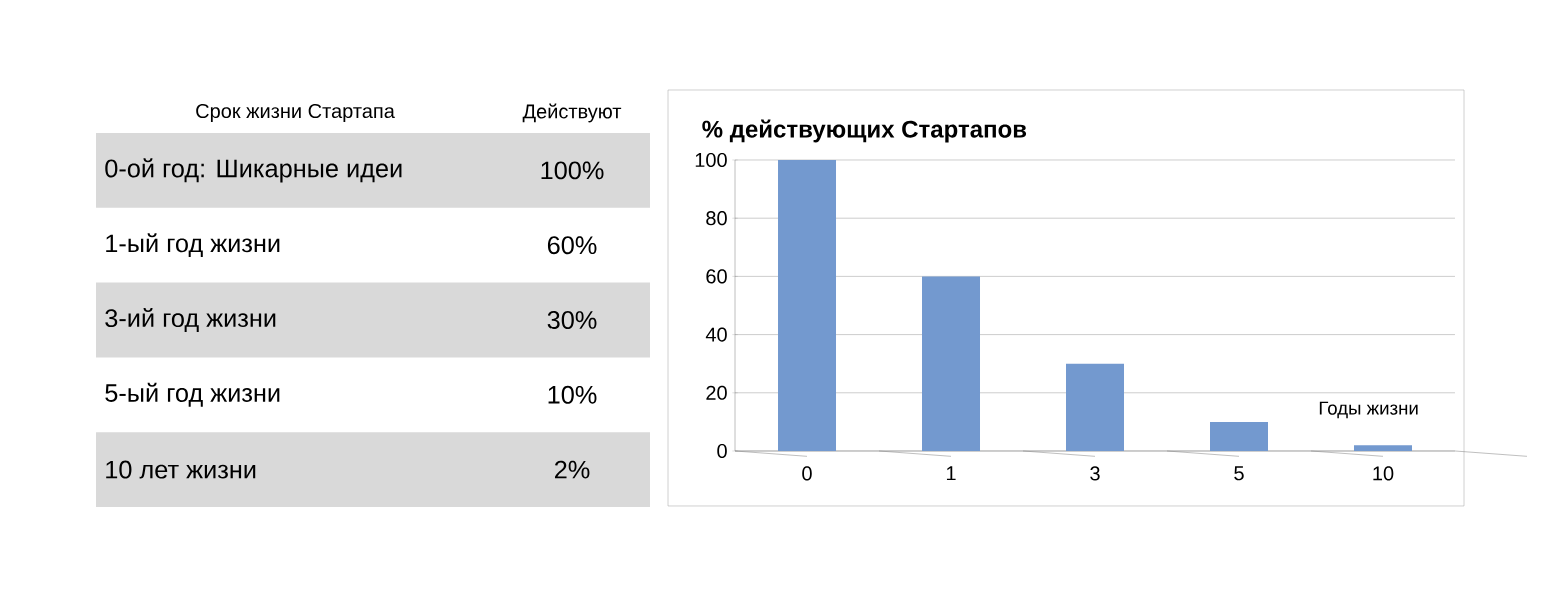 The image size is (1541, 599). Describe the element at coordinates (716, 218) in the screenshot. I see `y-tick-label: 80` at that location.